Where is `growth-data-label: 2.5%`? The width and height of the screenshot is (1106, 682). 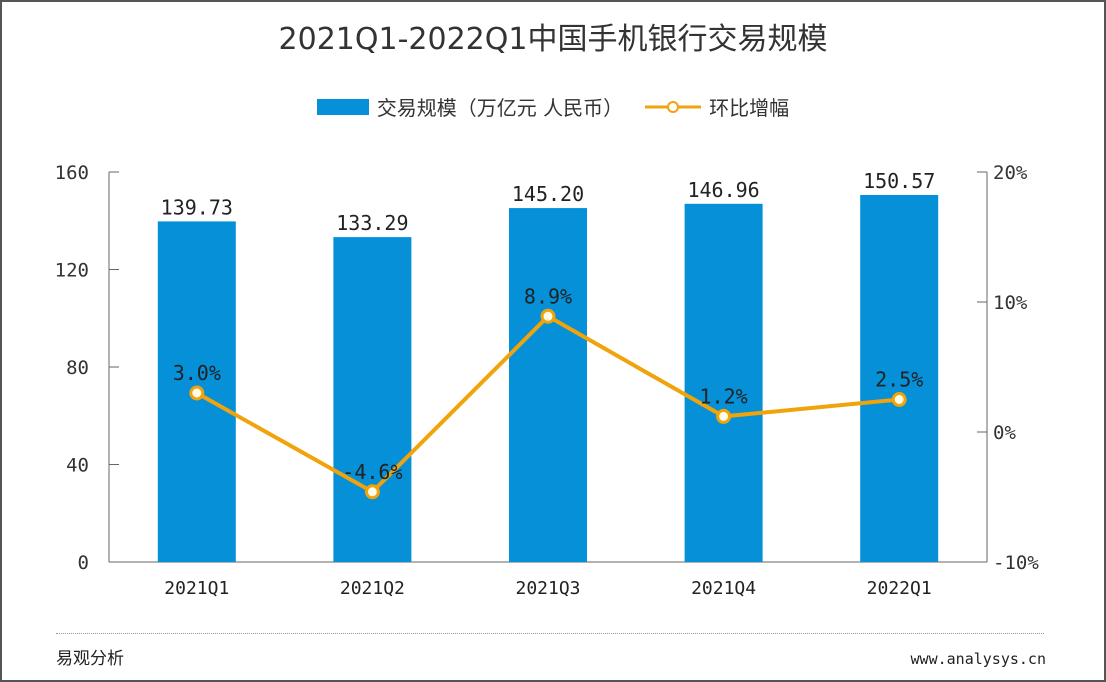
growth-data-label: 2.5% is located at coordinates (899, 380).